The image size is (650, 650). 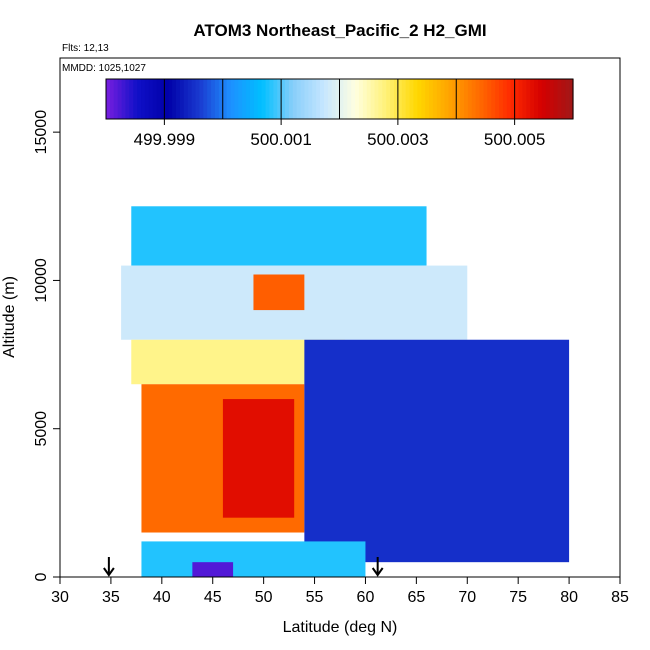 I want to click on colorbar-tick-label: 499.999, so click(x=164, y=139).